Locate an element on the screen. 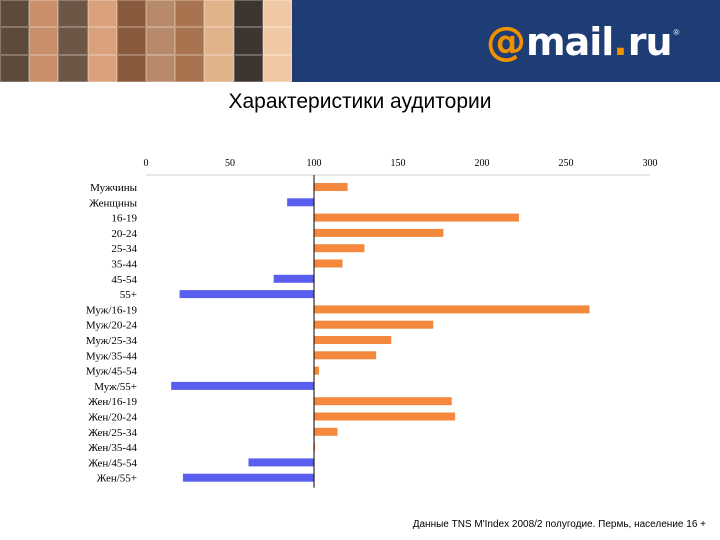  category-label: 45-54 is located at coordinates (124, 280).